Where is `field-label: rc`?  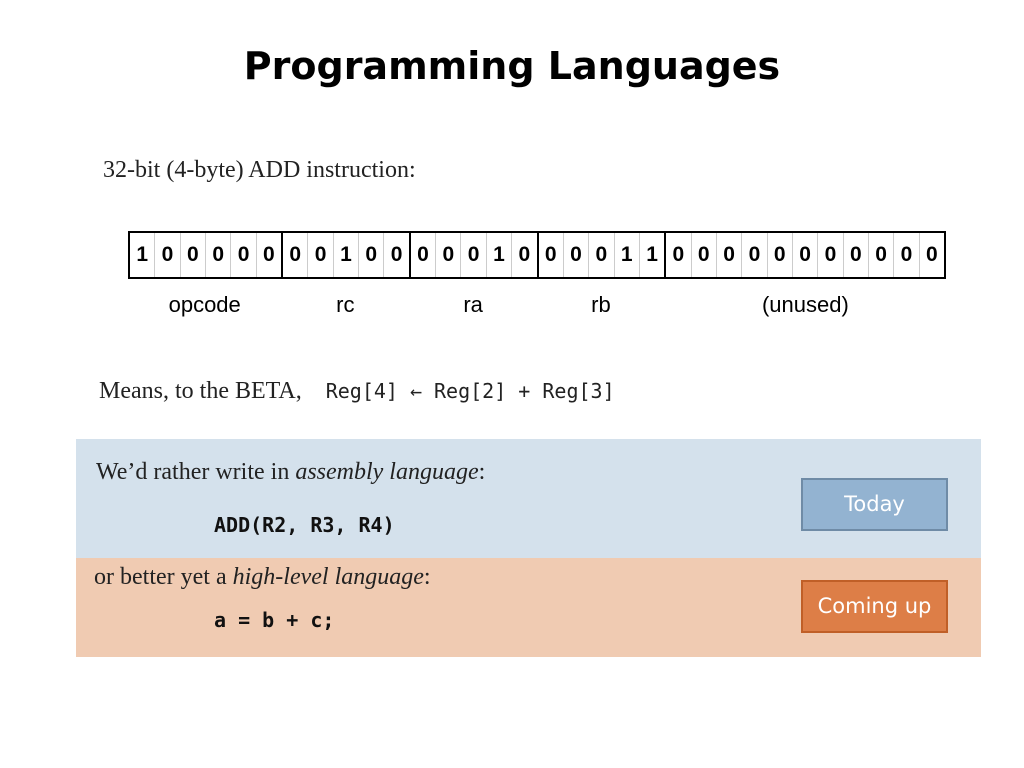 field-label: rc is located at coordinates (345, 304).